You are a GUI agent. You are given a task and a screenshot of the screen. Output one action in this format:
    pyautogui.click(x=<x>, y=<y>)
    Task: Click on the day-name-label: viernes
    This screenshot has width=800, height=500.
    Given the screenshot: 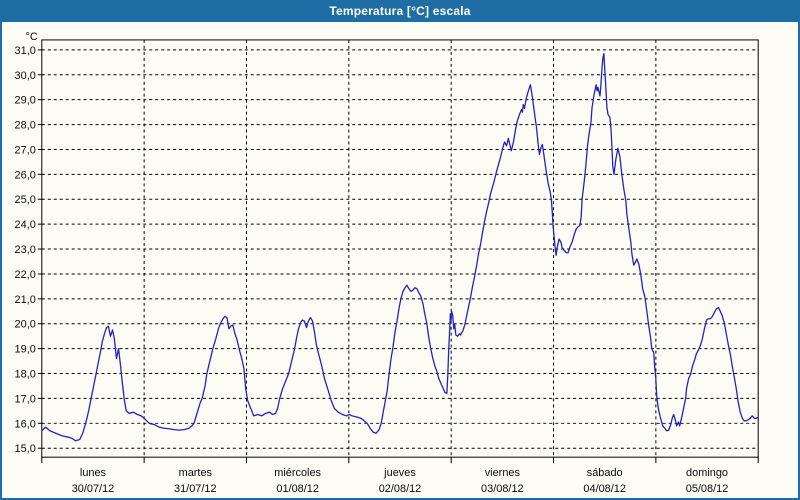 What is the action you would take?
    pyautogui.click(x=503, y=473)
    